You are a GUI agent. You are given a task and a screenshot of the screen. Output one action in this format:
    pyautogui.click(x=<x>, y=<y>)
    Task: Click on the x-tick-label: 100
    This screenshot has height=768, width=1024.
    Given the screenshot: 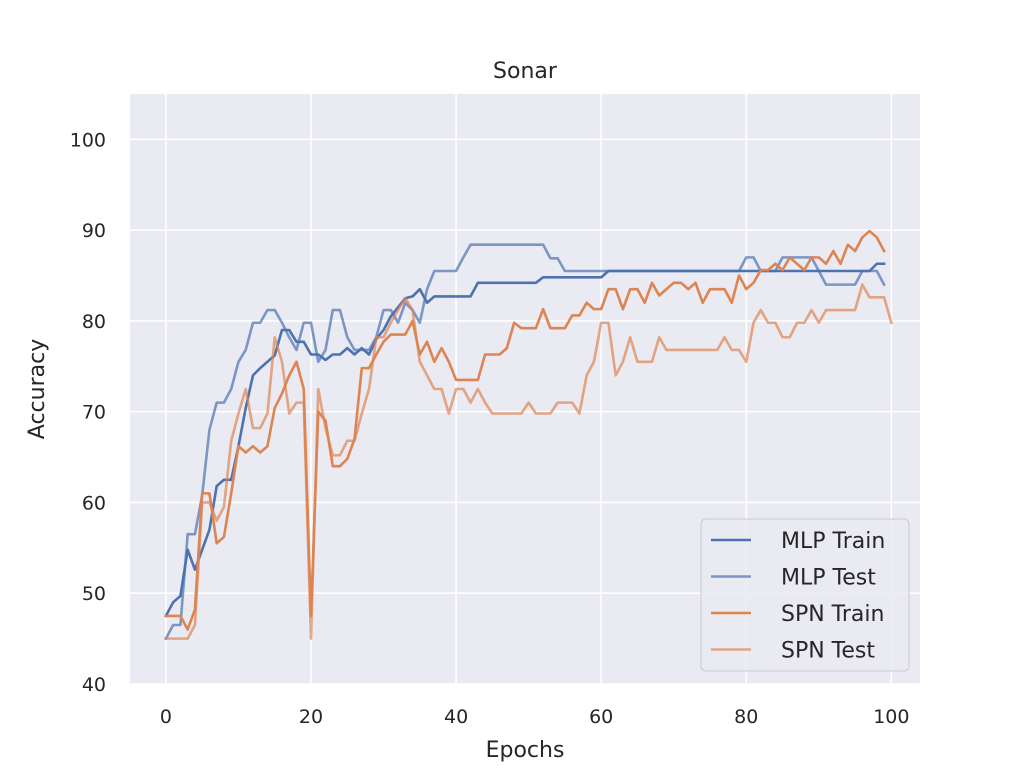 What is the action you would take?
    pyautogui.click(x=891, y=717)
    